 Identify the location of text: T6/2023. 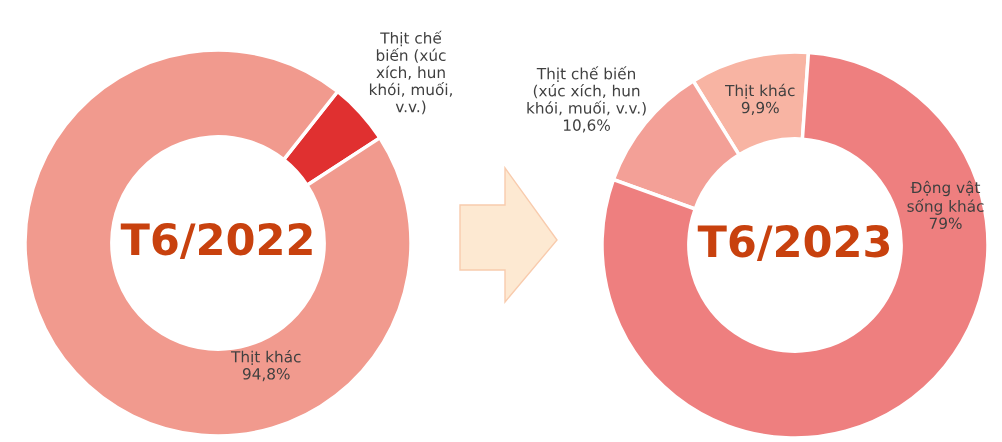
(793, 242).